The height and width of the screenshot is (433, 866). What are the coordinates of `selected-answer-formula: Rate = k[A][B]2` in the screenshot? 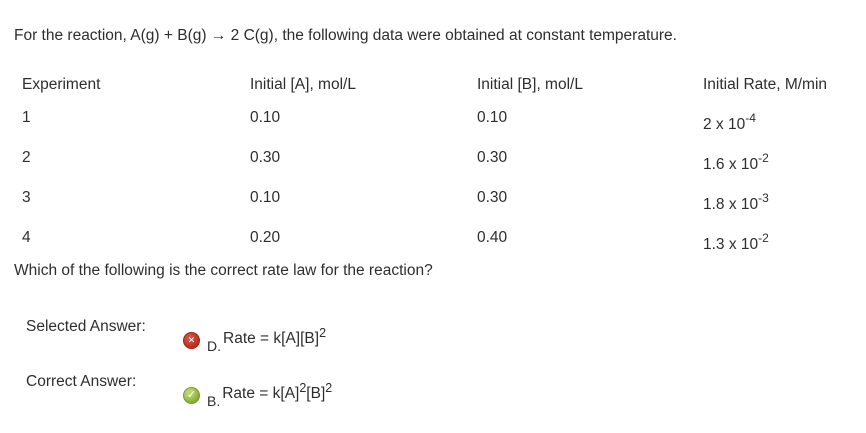 It's located at (275, 336).